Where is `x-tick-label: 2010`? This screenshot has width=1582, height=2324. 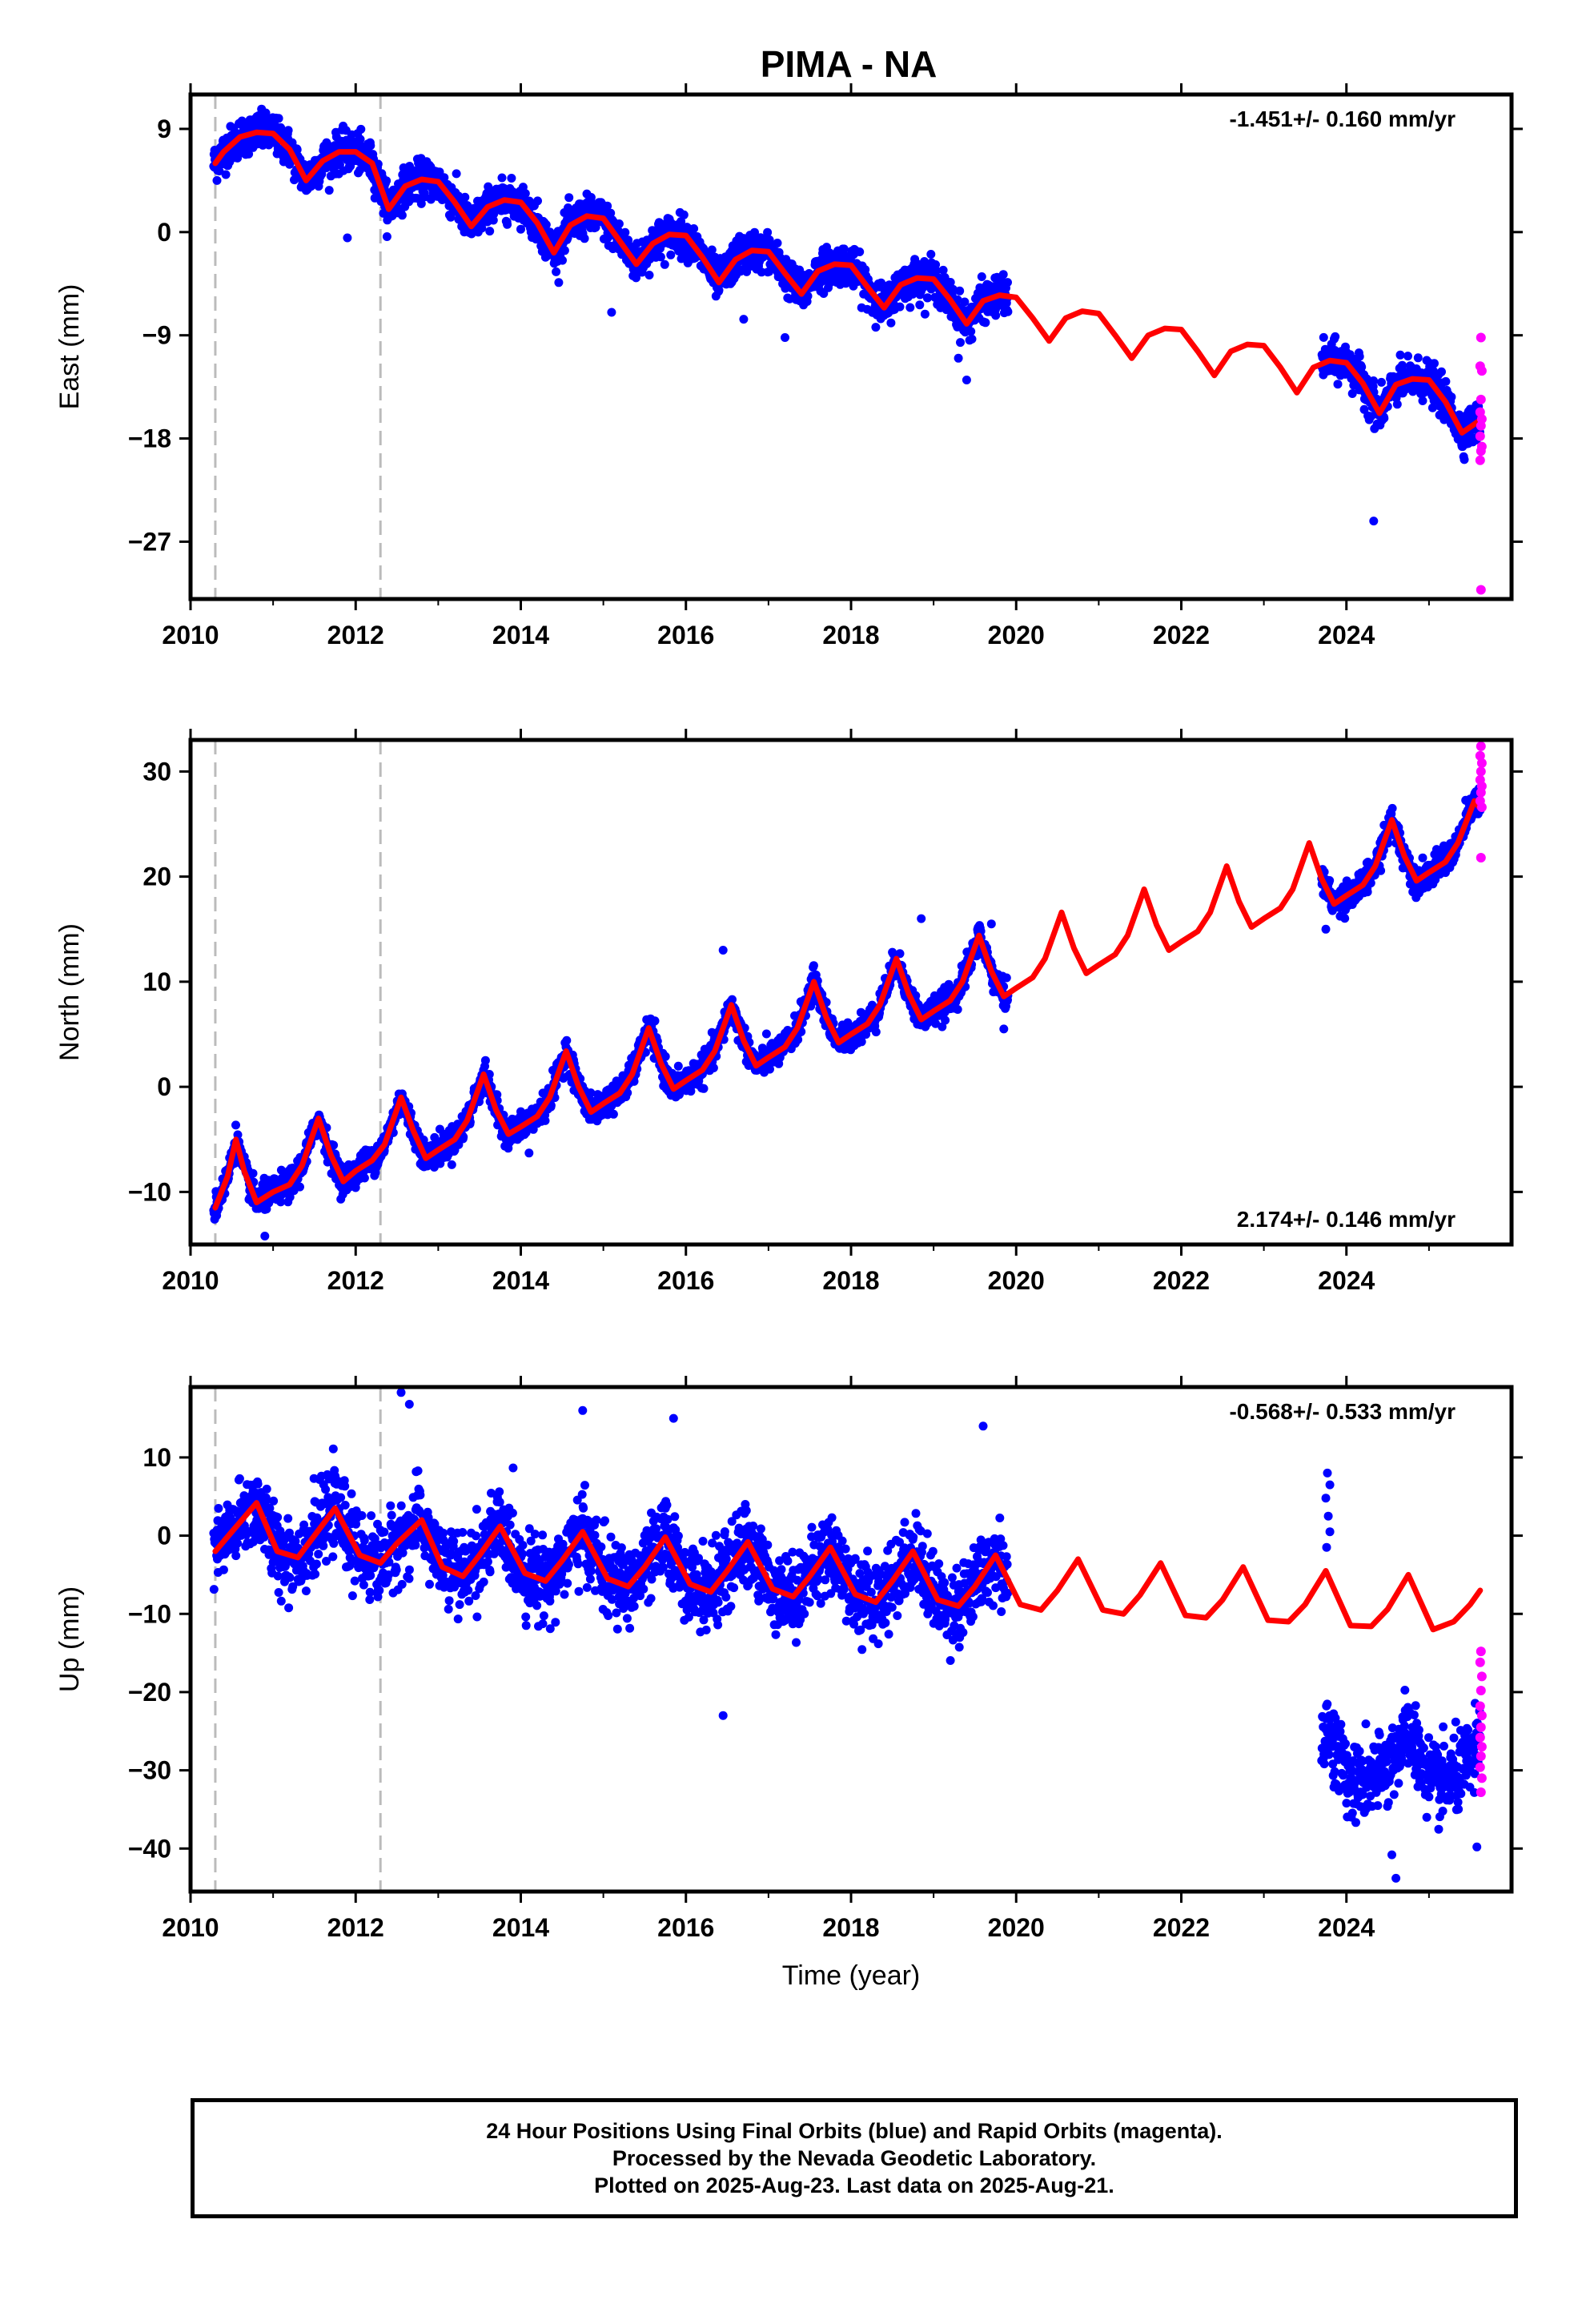
x-tick-label: 2010 is located at coordinates (191, 635).